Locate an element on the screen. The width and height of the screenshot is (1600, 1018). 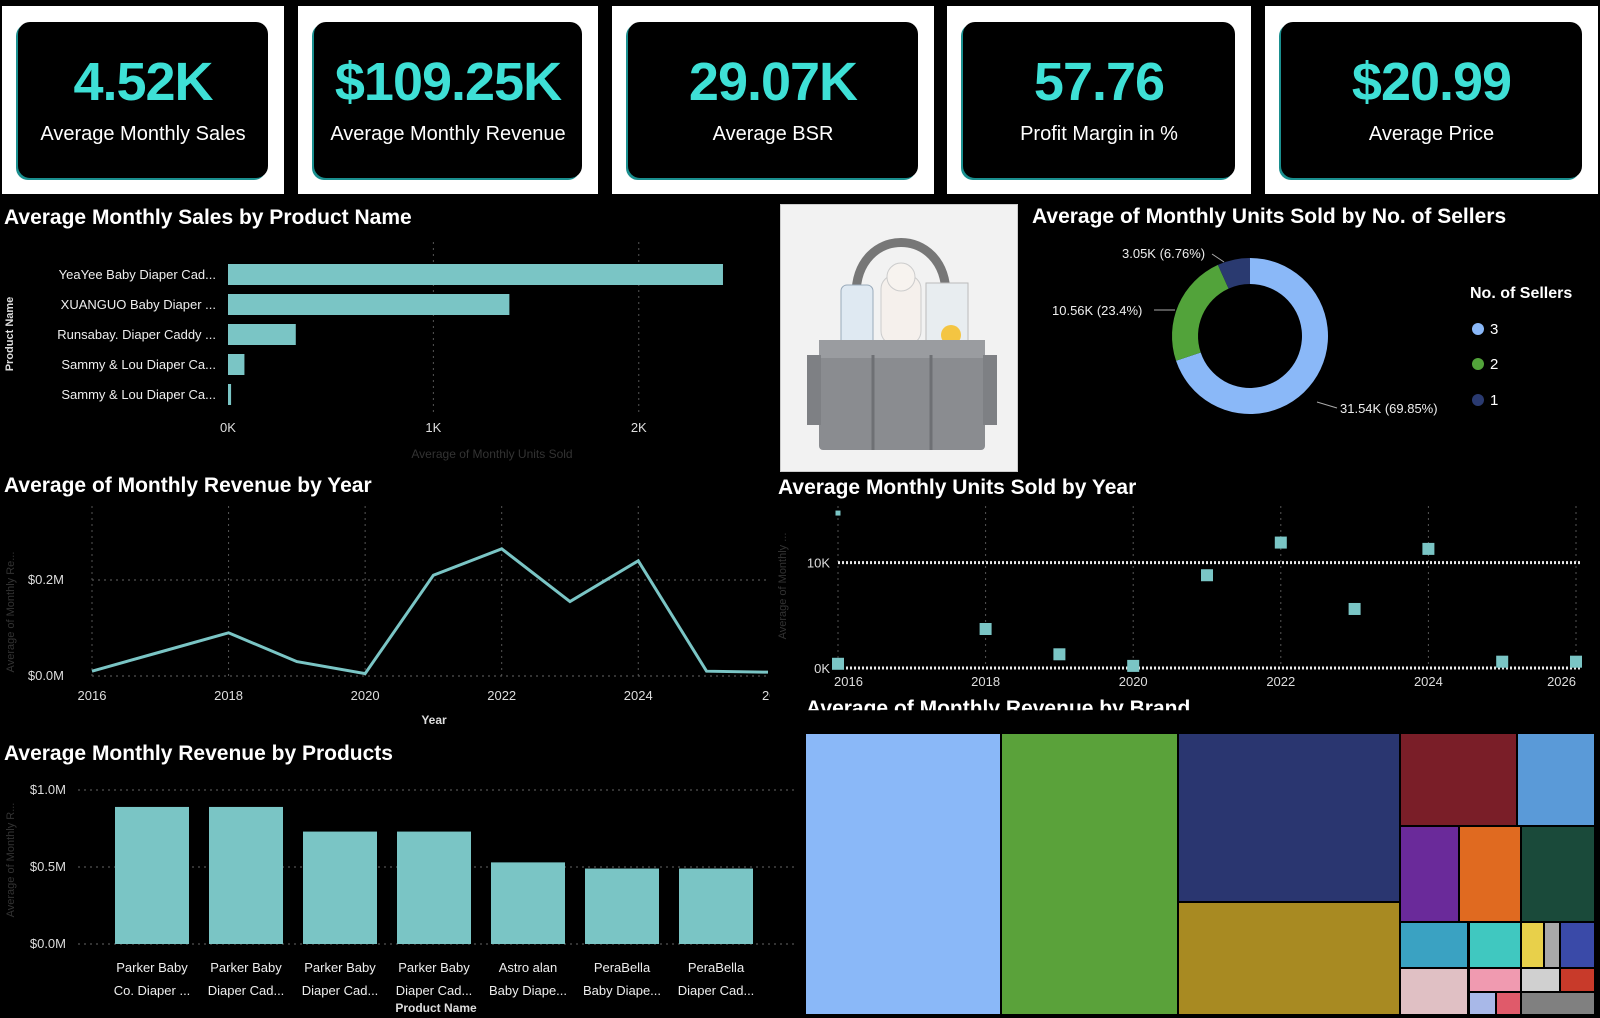
kpi-label: Average BSR is located at coordinates (773, 133).